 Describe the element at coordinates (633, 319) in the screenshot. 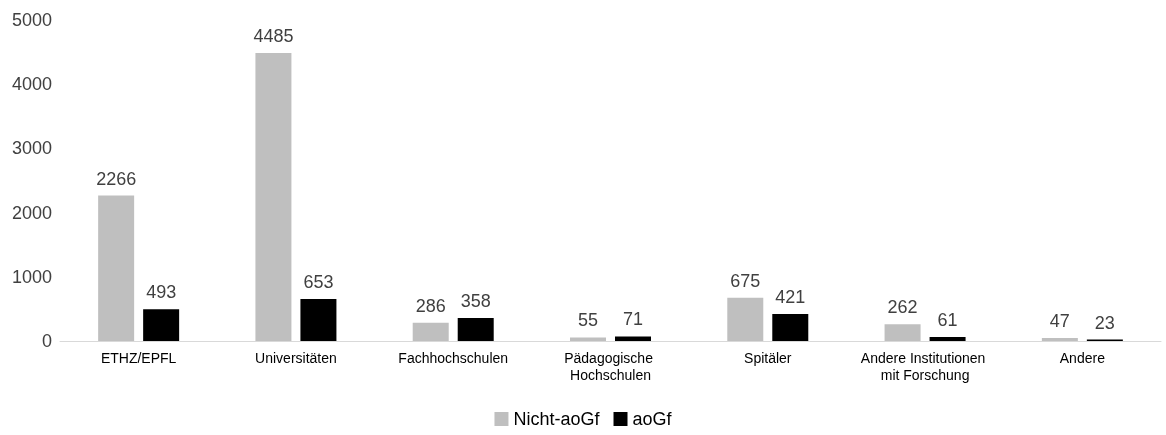

I see `data-label: 71` at that location.